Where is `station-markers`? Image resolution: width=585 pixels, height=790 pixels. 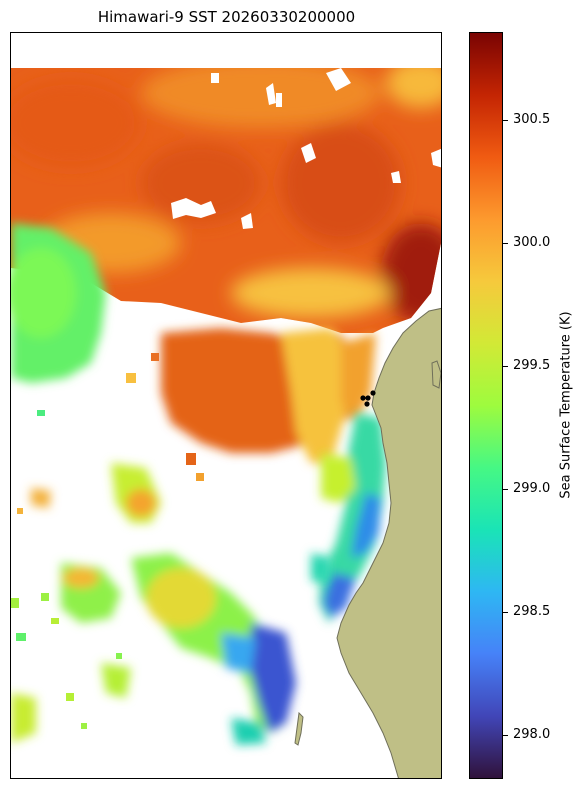 station-markers is located at coordinates (368, 398).